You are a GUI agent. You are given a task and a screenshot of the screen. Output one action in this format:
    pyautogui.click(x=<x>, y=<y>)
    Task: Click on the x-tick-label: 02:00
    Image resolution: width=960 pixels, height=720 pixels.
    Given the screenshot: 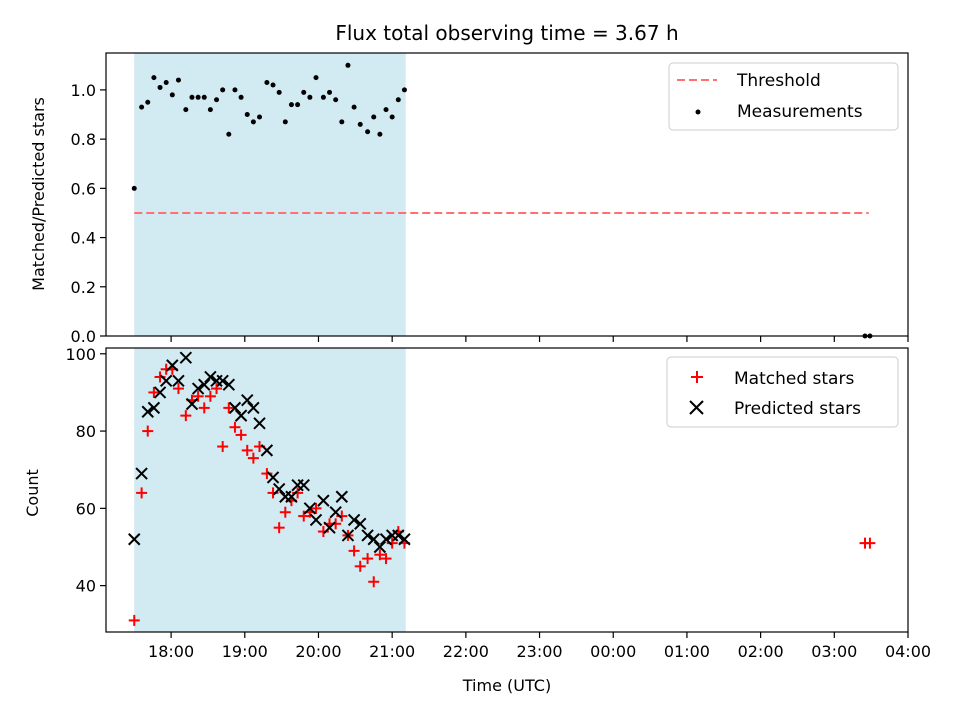 What is the action you would take?
    pyautogui.click(x=761, y=651)
    